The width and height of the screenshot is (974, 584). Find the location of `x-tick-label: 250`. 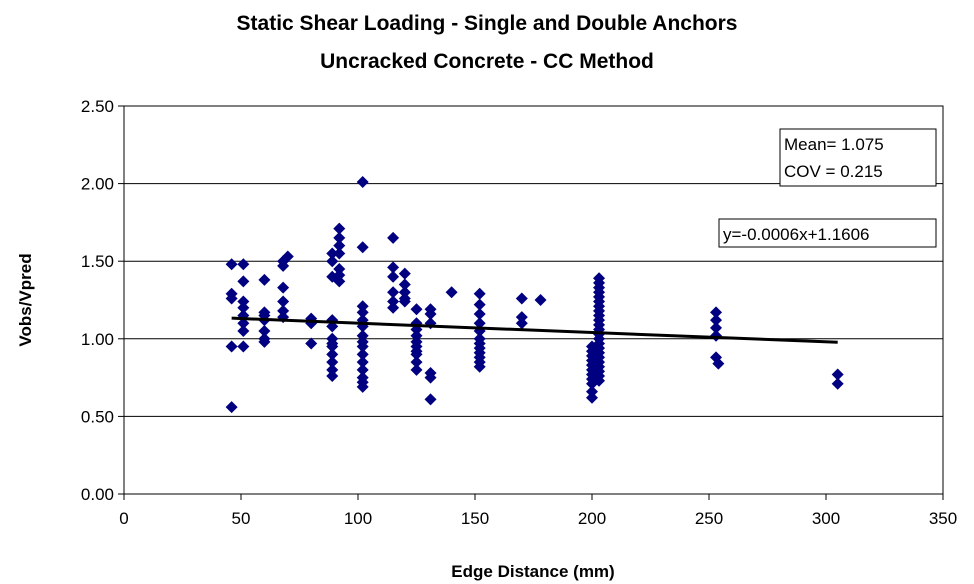

x-tick-label: 250 is located at coordinates (709, 518).